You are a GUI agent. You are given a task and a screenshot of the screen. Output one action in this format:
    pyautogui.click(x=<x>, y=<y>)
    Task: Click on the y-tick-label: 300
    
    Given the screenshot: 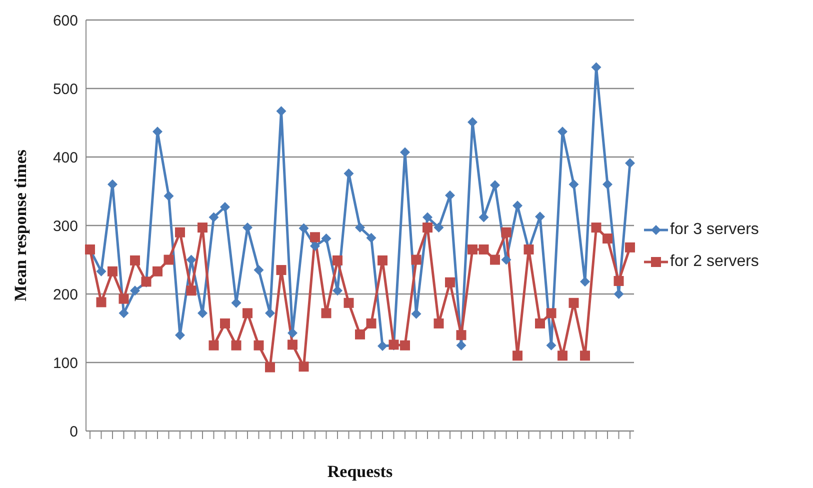 What is the action you would take?
    pyautogui.click(x=65, y=226)
    